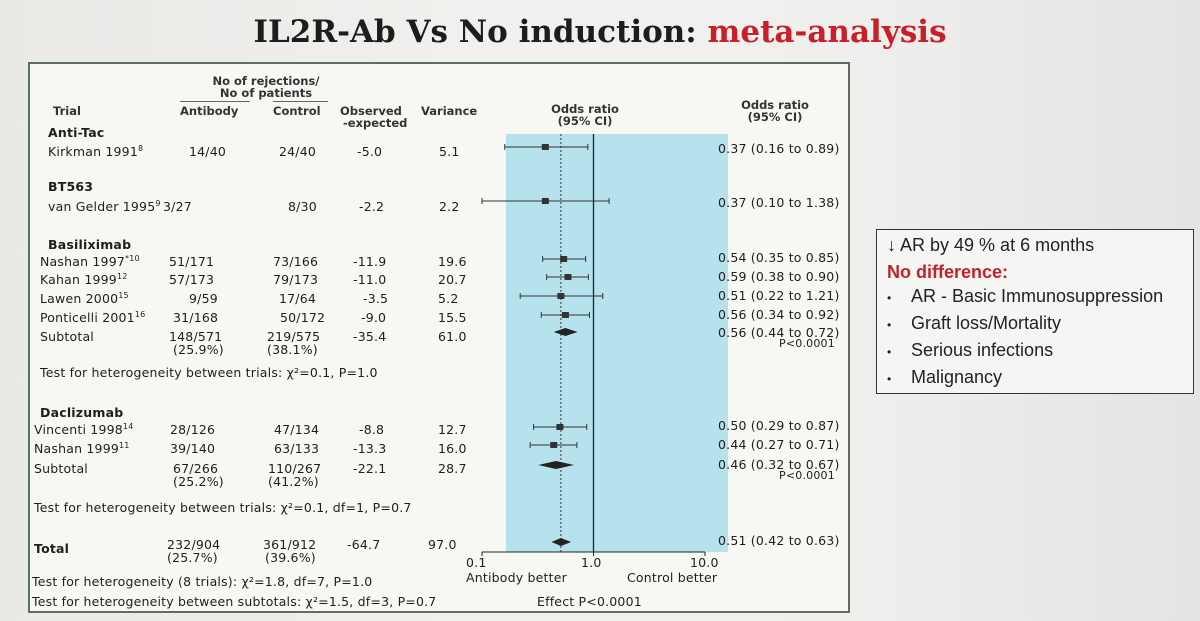  Describe the element at coordinates (476, 562) in the screenshot. I see `axis-tick-0.1: 0.1` at that location.